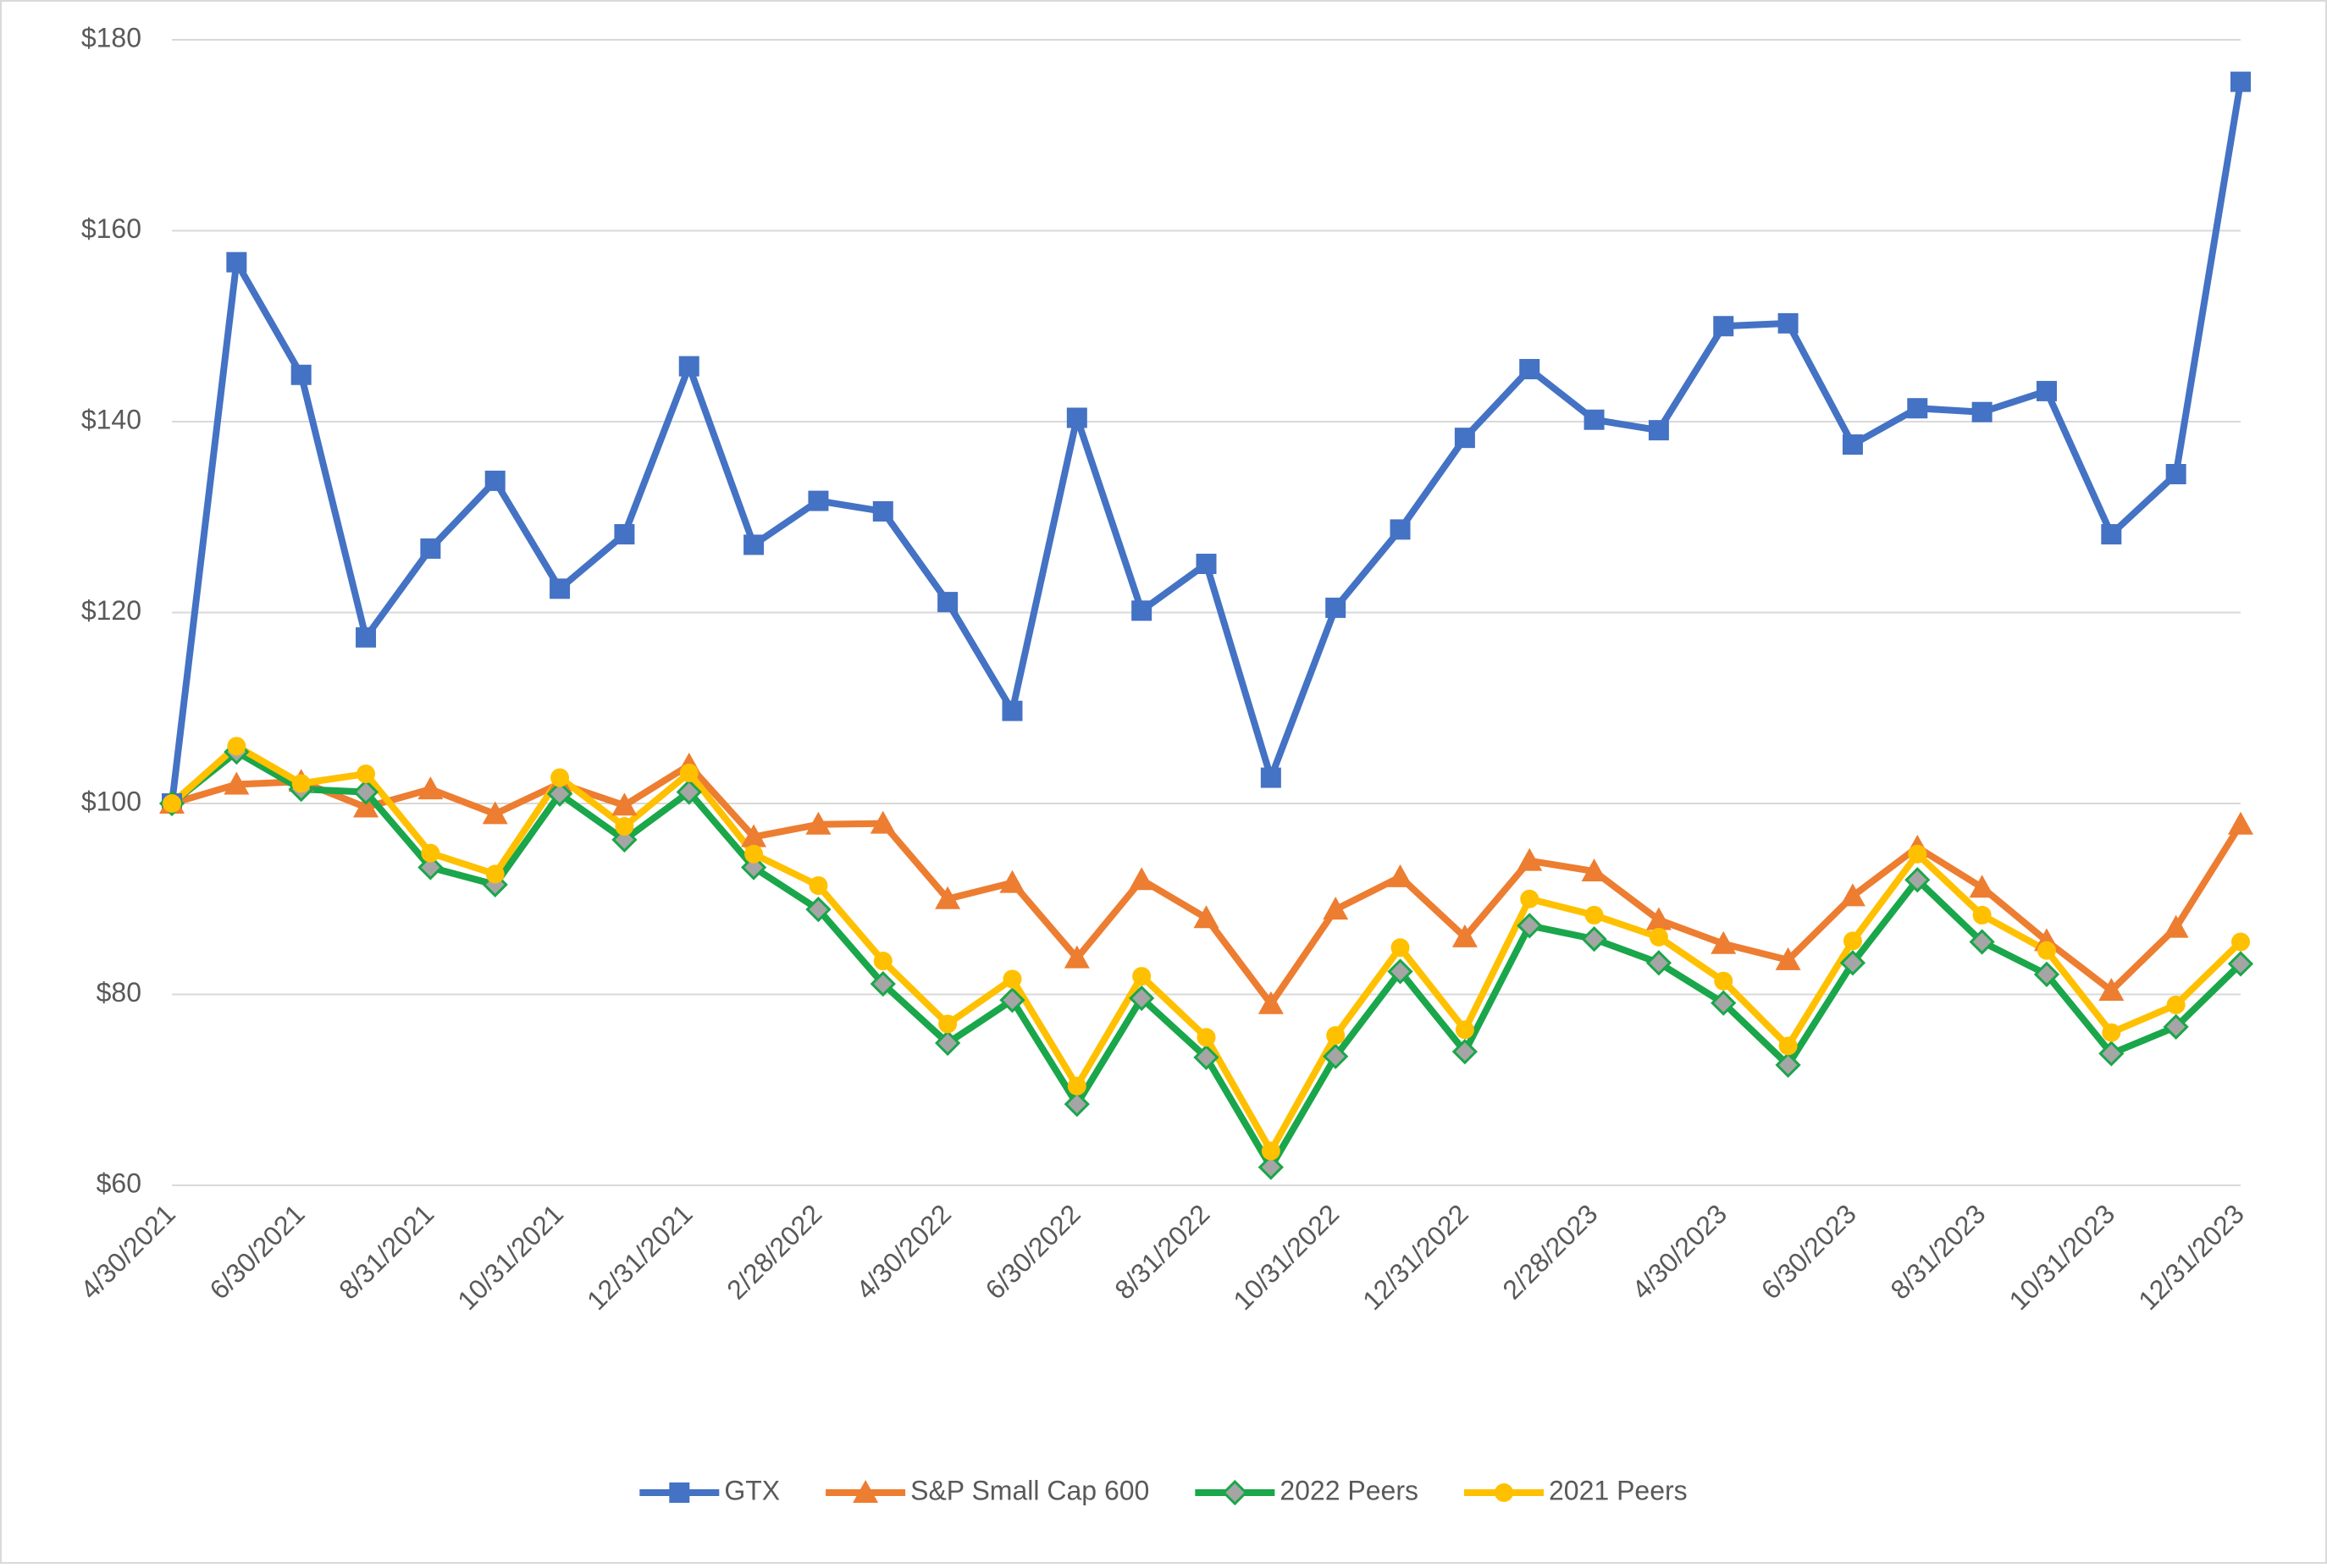 This screenshot has width=2327, height=1568. Describe the element at coordinates (1576, 1490) in the screenshot. I see `legend-item: 2021 Peers` at that location.